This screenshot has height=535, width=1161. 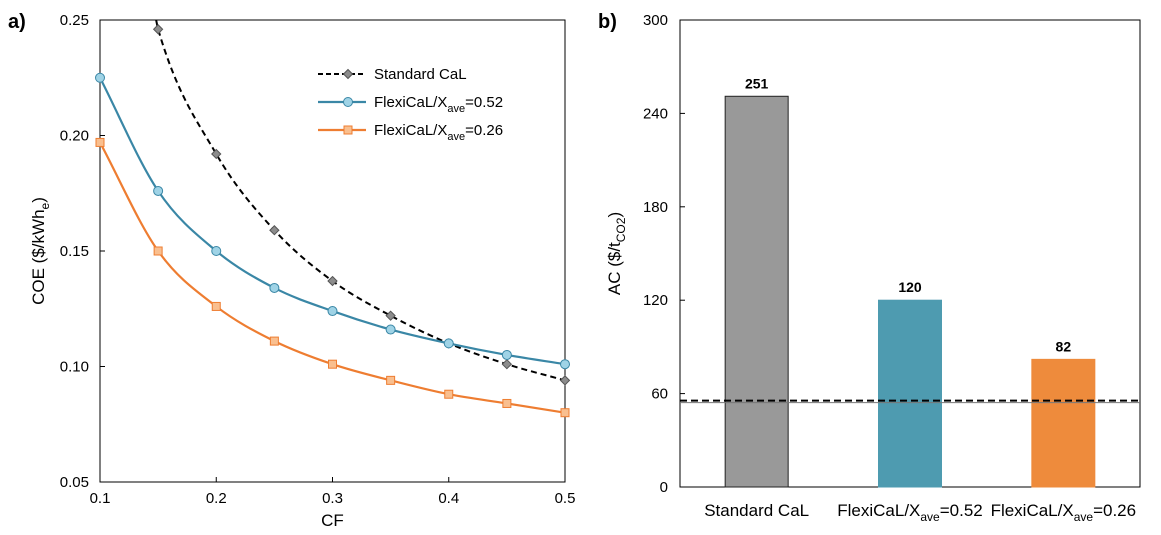 What do you see at coordinates (100, 498) in the screenshot?
I see `x-tick-label: 0.1` at bounding box center [100, 498].